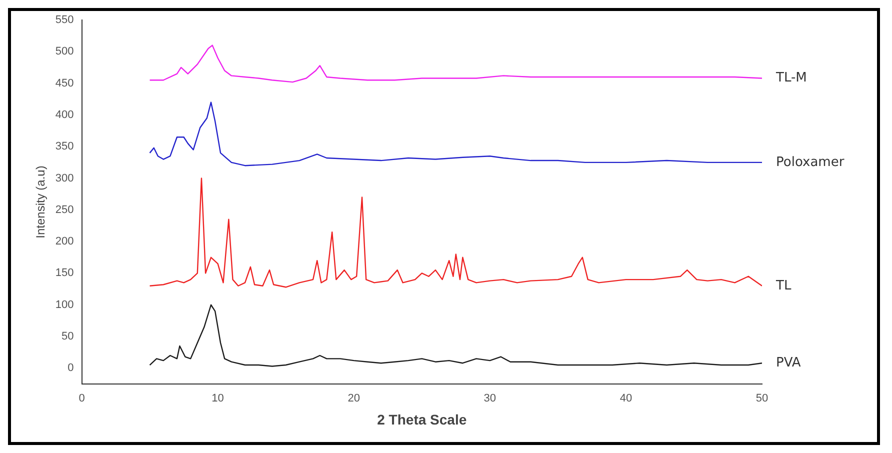 This screenshot has height=453, width=892. What do you see at coordinates (71, 368) in the screenshot?
I see `y-tick-label: 0` at bounding box center [71, 368].